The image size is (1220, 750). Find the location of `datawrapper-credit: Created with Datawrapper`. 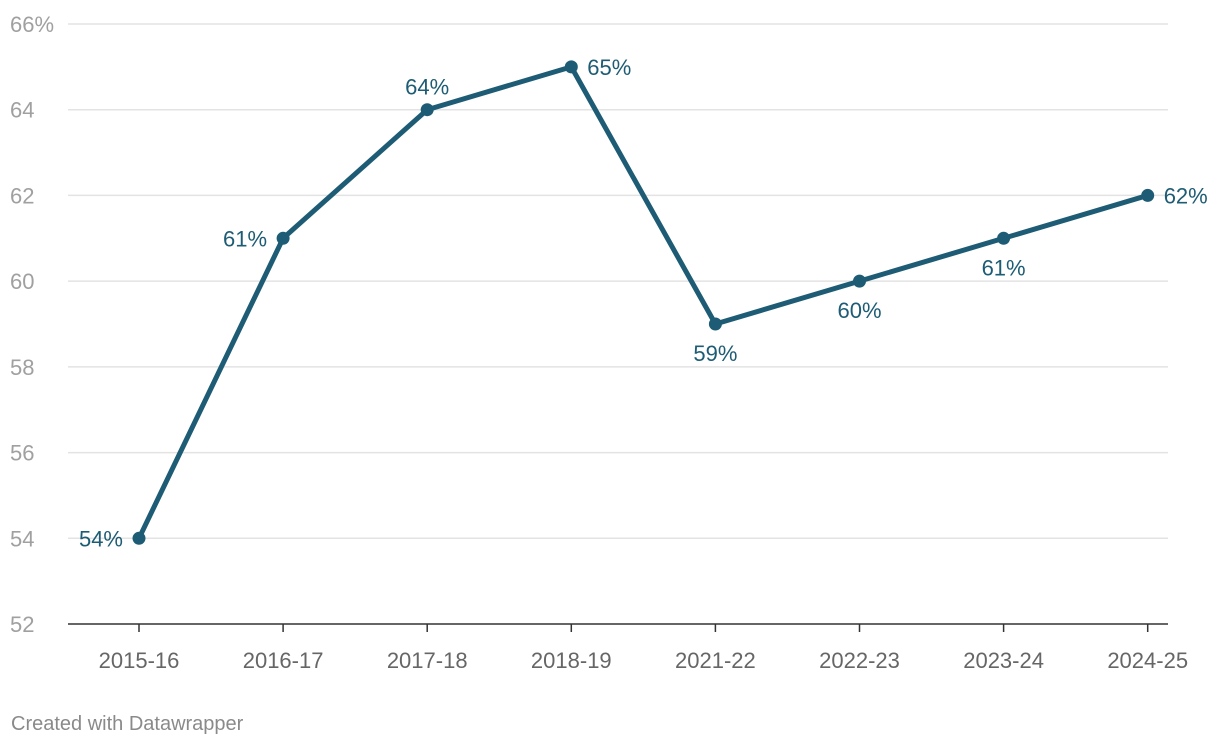

datawrapper-credit: Created with Datawrapper is located at coordinates (127, 724).